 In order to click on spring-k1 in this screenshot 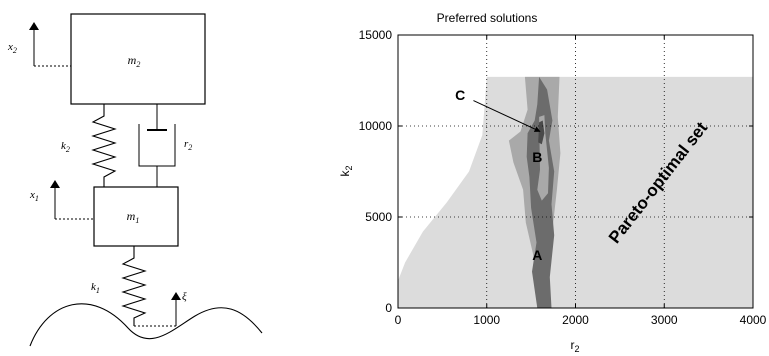, I will do `click(134, 286)`.